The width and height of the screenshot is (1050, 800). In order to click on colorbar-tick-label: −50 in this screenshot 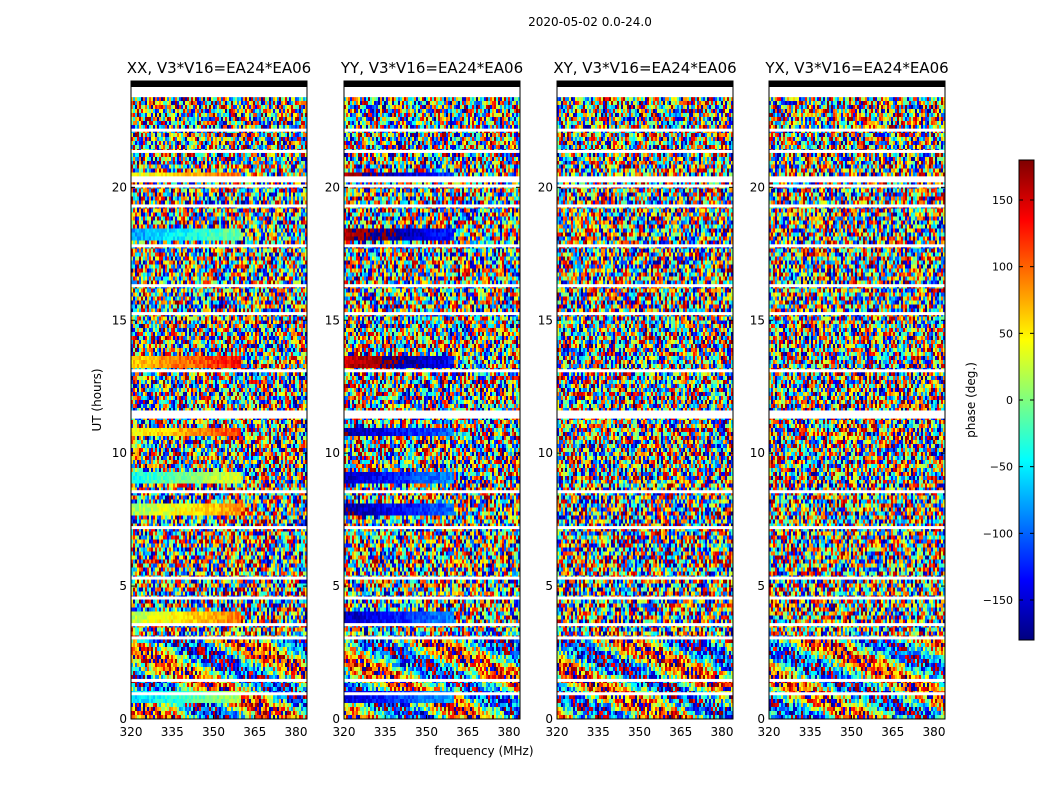, I will do `click(1001, 467)`.